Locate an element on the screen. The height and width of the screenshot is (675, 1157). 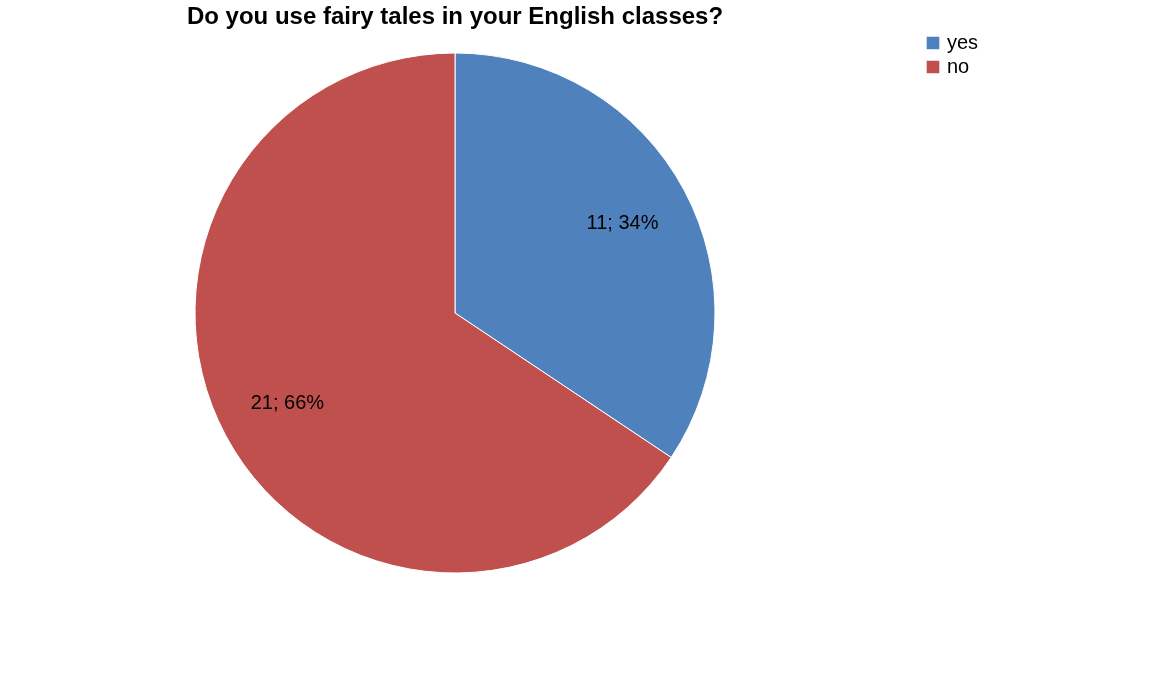
legend-label: no is located at coordinates (958, 66).